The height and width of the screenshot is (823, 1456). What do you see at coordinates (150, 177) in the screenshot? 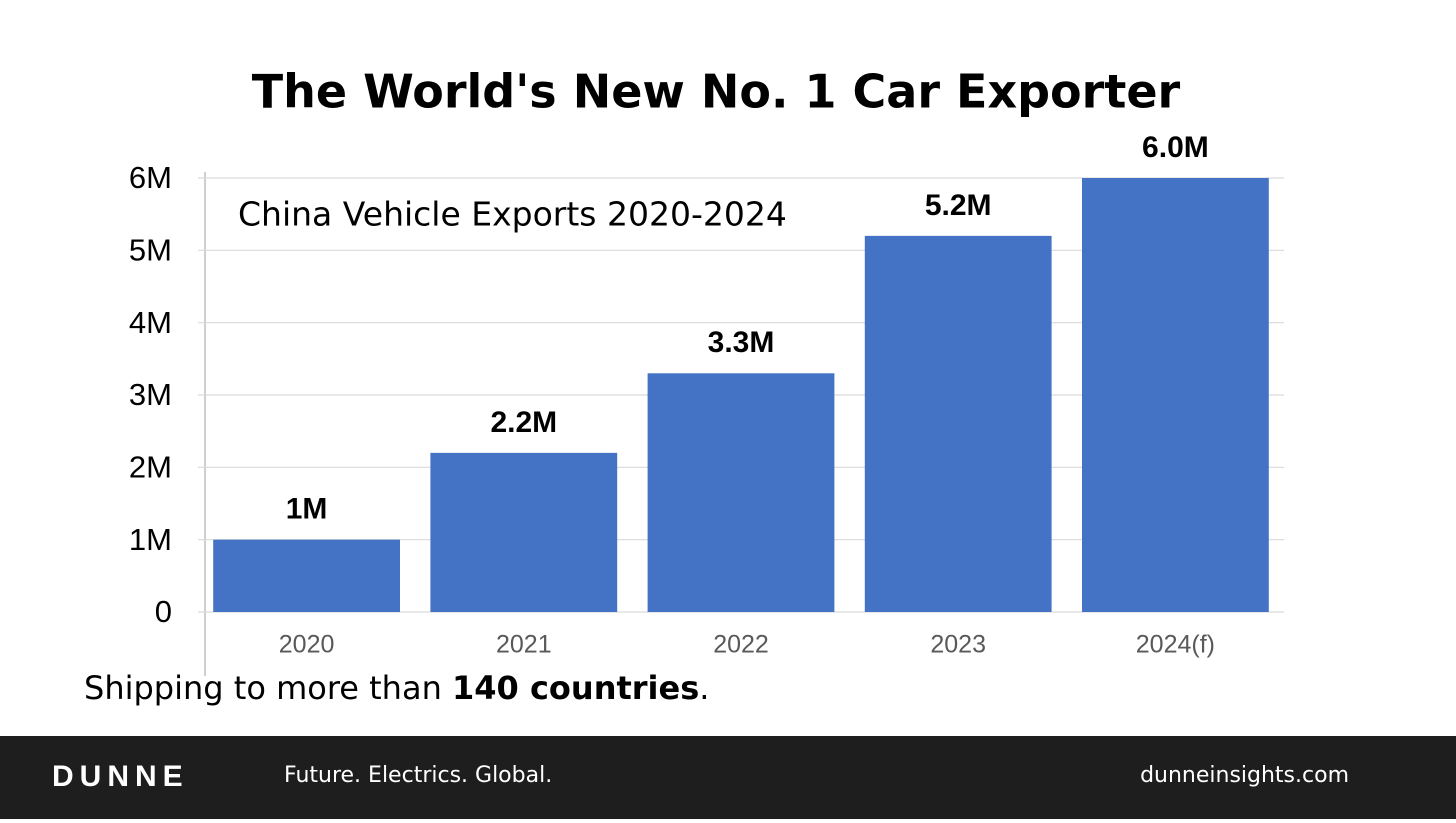
I see `y-tick-label: 6M` at bounding box center [150, 177].